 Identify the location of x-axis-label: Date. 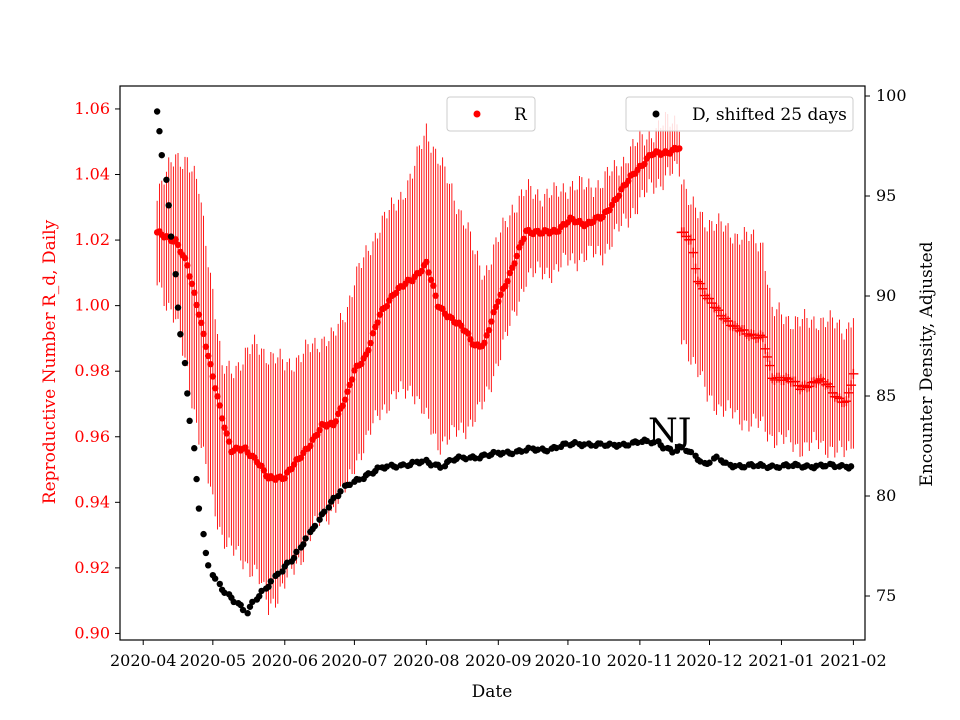
(492, 692).